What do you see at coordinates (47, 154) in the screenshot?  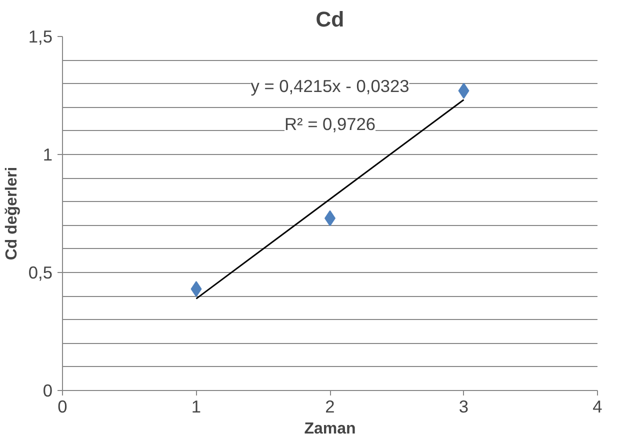 I see `y-tick-label: 1` at bounding box center [47, 154].